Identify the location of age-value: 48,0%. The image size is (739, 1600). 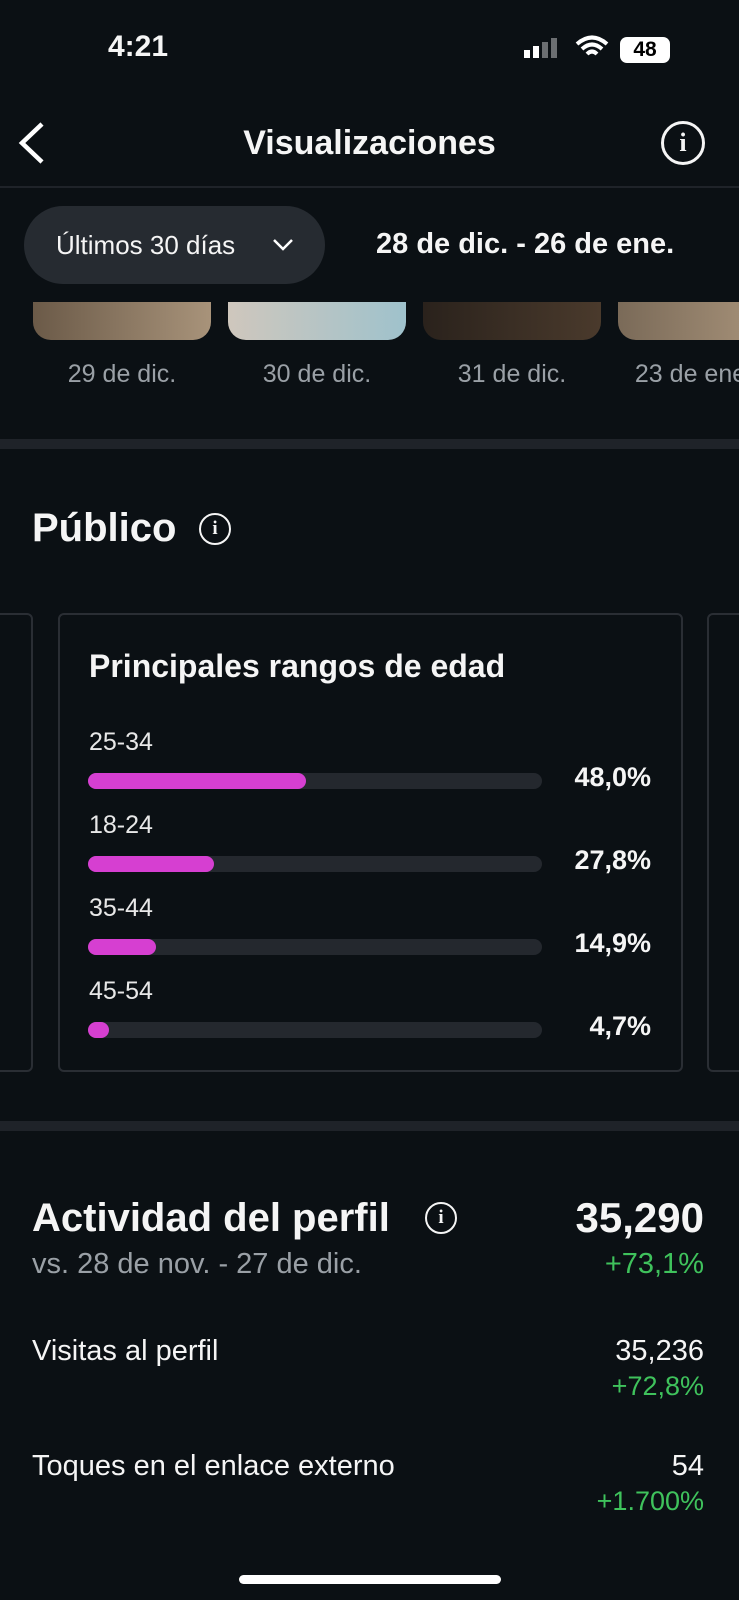
(612, 777).